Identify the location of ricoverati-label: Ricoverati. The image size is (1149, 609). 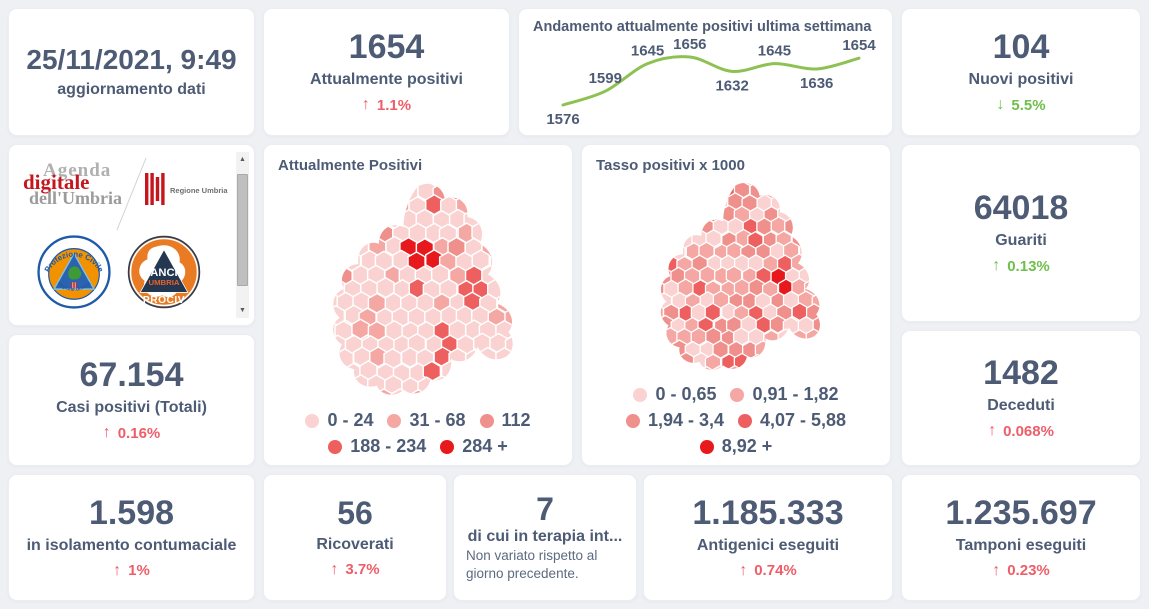
(355, 544).